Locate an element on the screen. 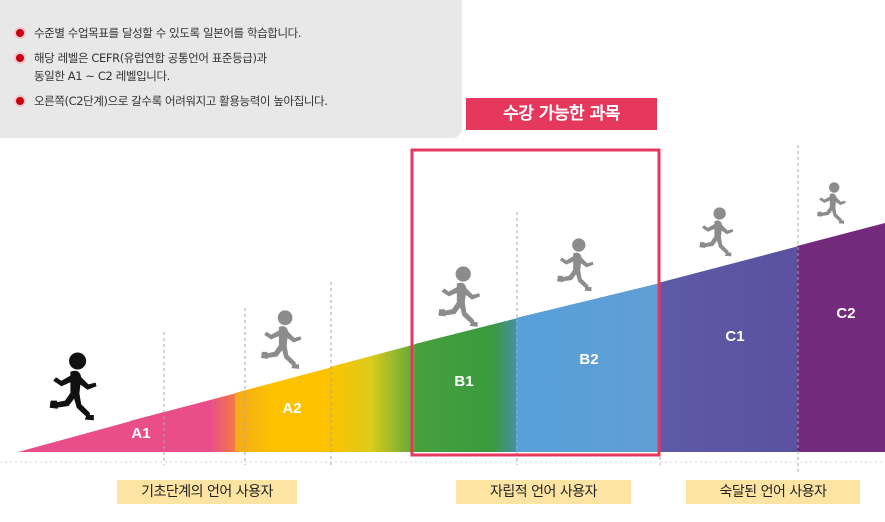  level-label-b1: B1 is located at coordinates (463, 381).